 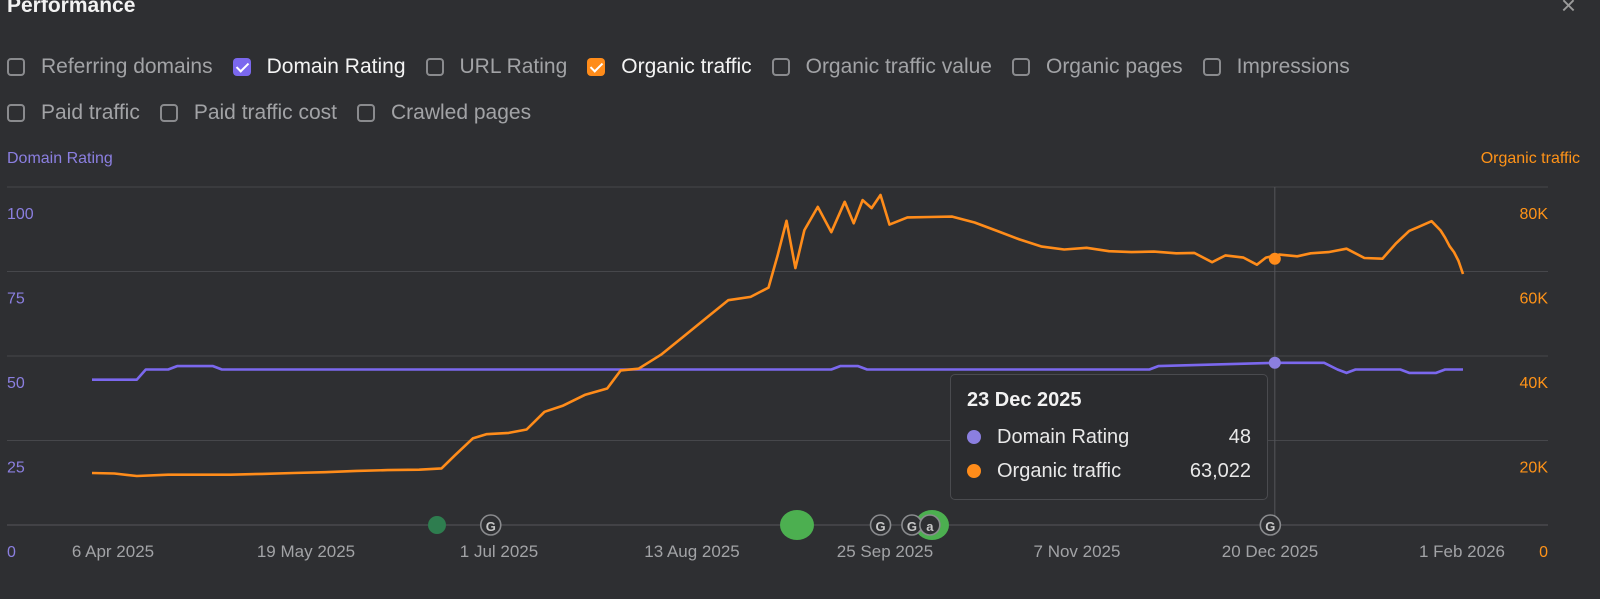 I want to click on metric-toggle-paid-traffic-cost: Paid traffic cost, so click(x=248, y=113).